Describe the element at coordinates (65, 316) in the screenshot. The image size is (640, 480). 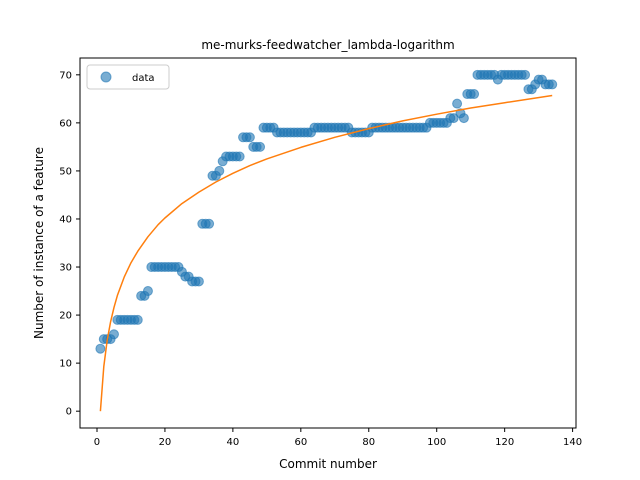
I see `y-tick-label: 20` at that location.